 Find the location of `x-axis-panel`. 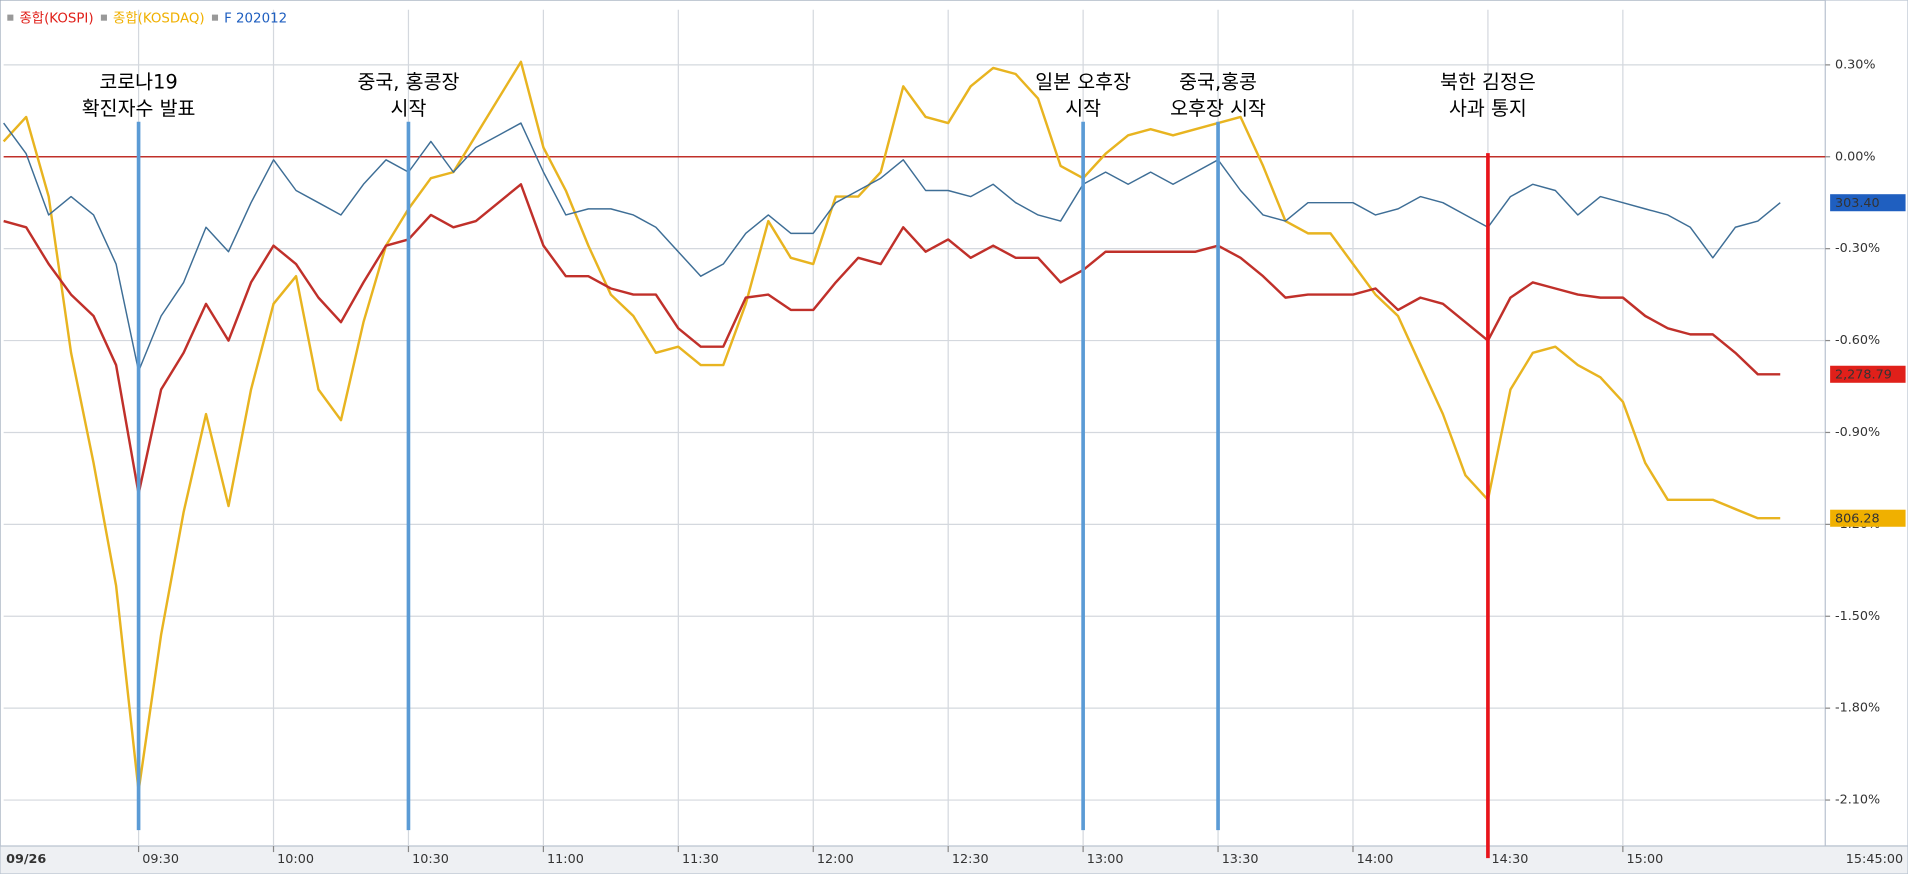

x-axis-panel is located at coordinates (954, 859).